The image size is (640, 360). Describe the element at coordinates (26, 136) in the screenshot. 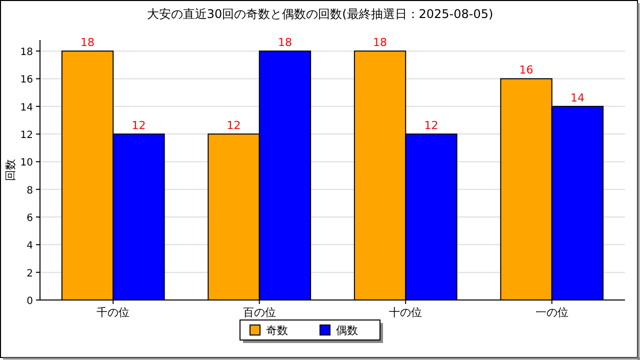

I see `y-tick-label: 12` at that location.